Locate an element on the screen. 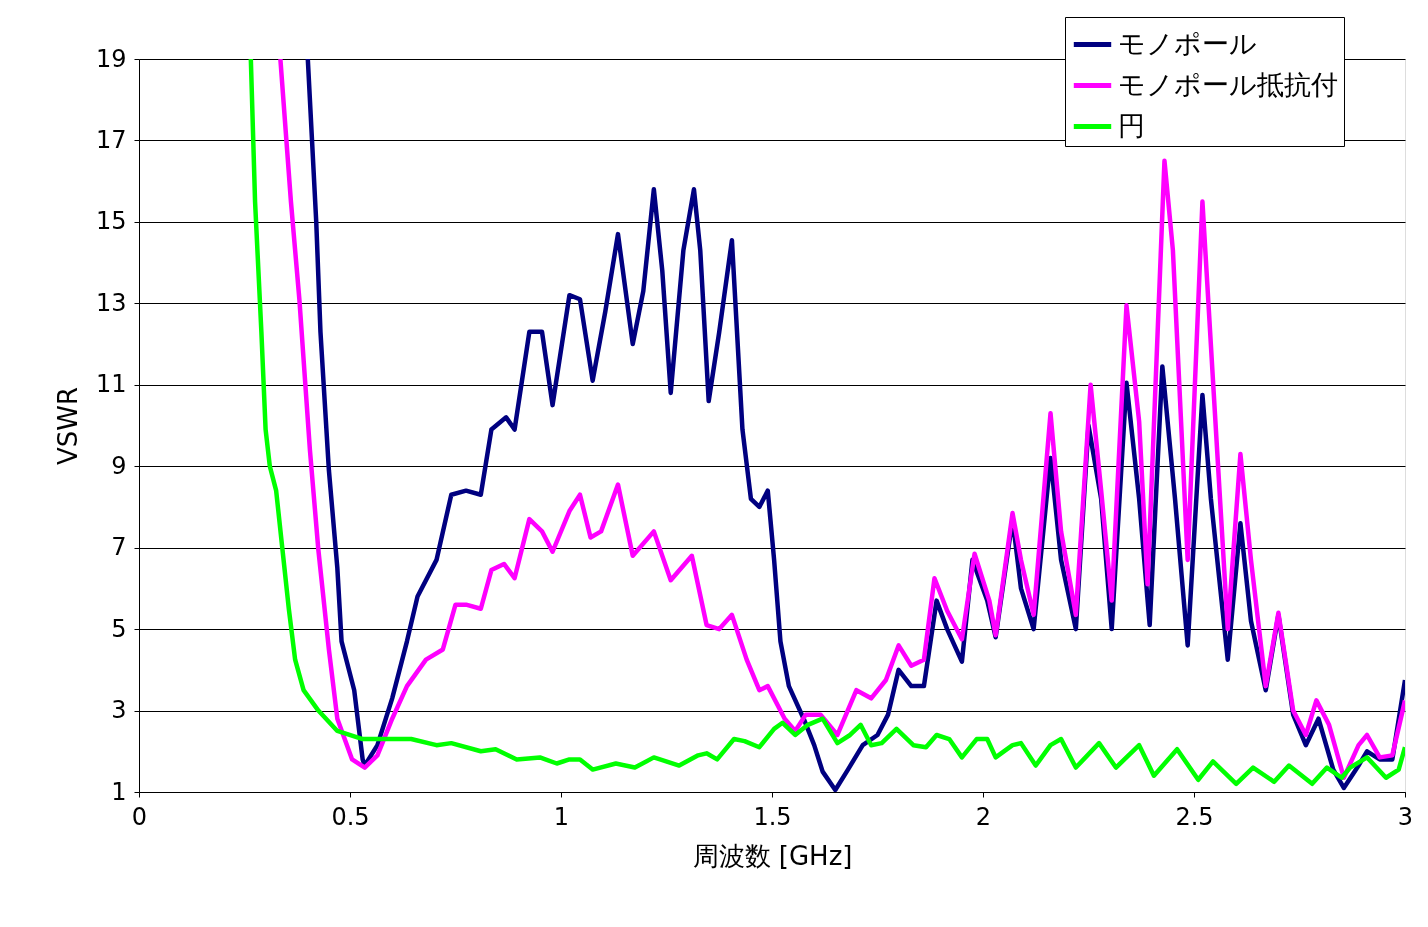  y-tick-label: 1 is located at coordinates (119, 791).